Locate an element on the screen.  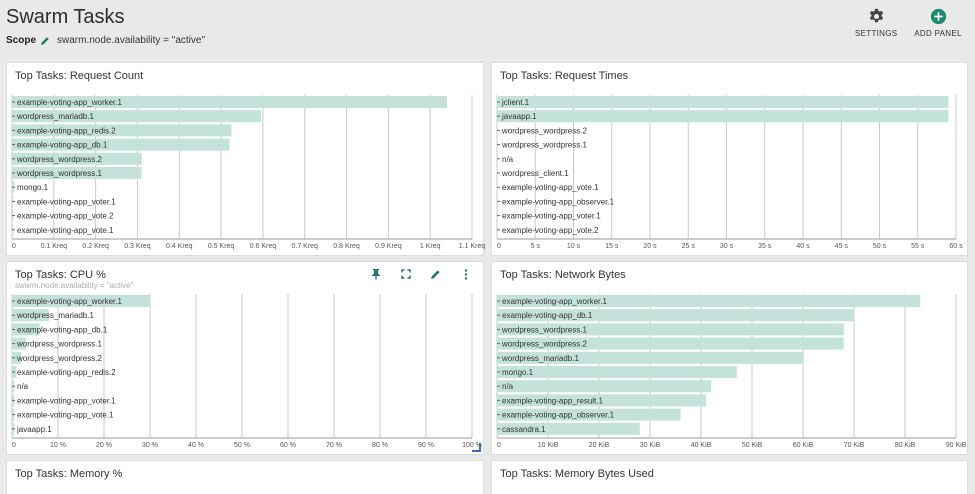
x-tick-label: 0.2 Kreq is located at coordinates (95, 246).